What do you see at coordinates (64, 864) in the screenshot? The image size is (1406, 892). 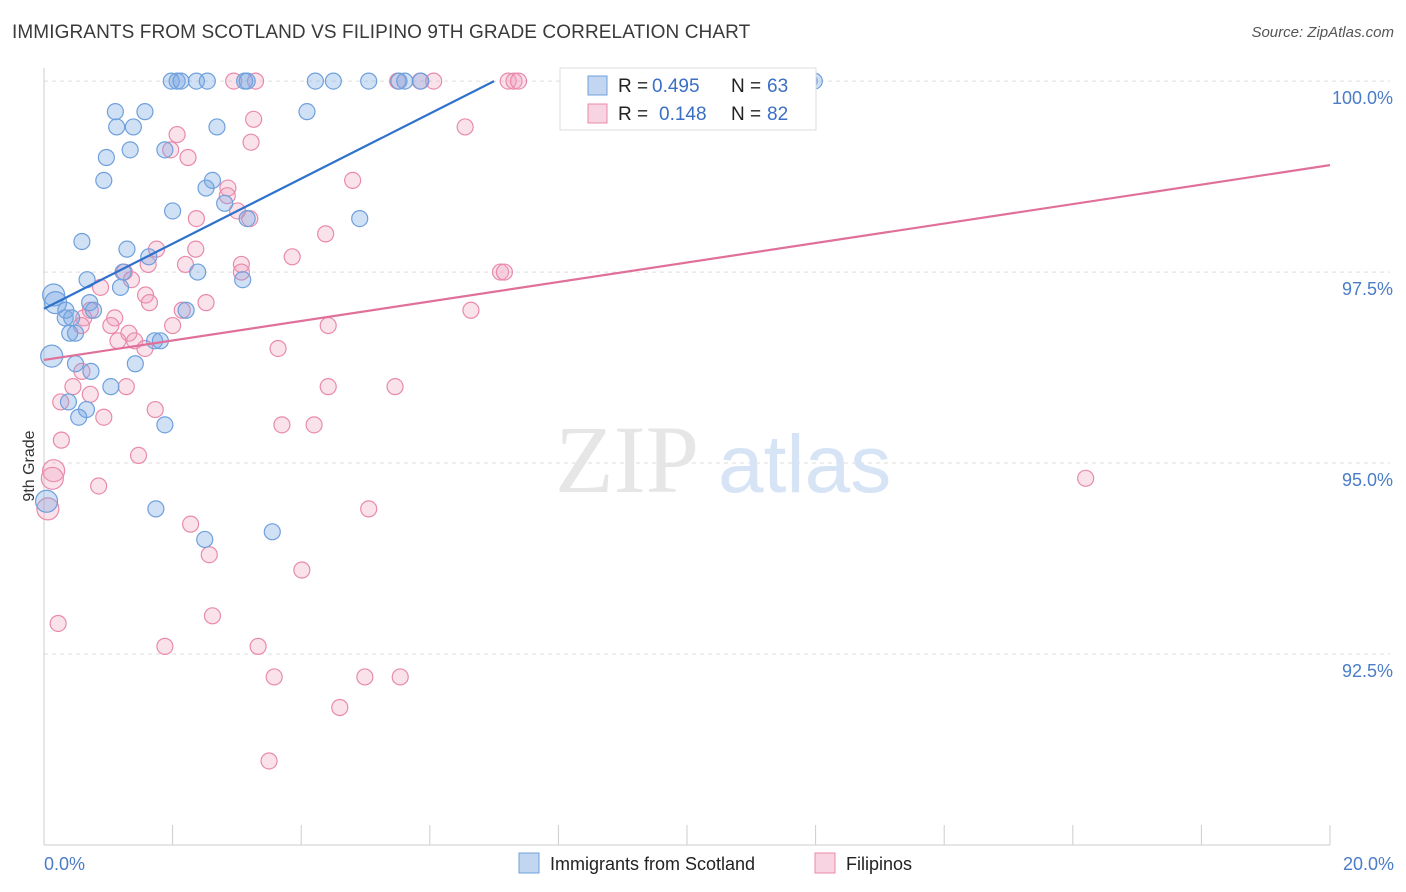 I see `x-tick-label-min: 0.0%` at bounding box center [64, 864].